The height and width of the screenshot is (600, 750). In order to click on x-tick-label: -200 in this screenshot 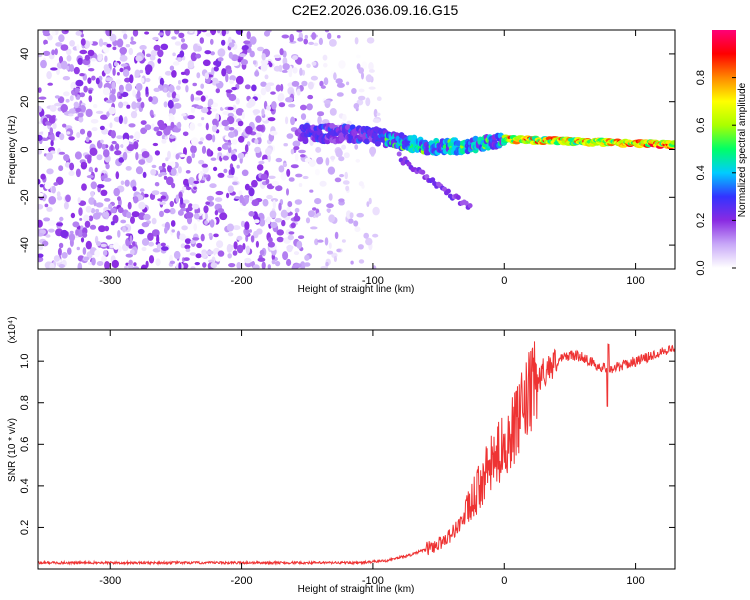, I will do `click(242, 281)`.